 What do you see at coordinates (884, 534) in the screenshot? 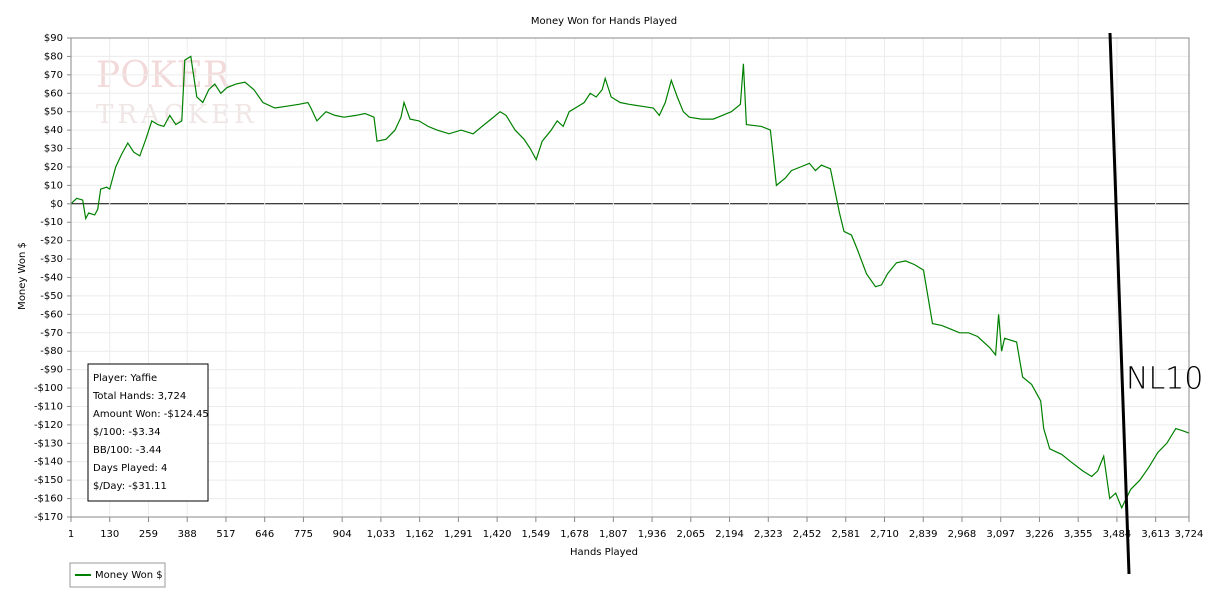
I see `x-tick-label: 2,710` at bounding box center [884, 534].